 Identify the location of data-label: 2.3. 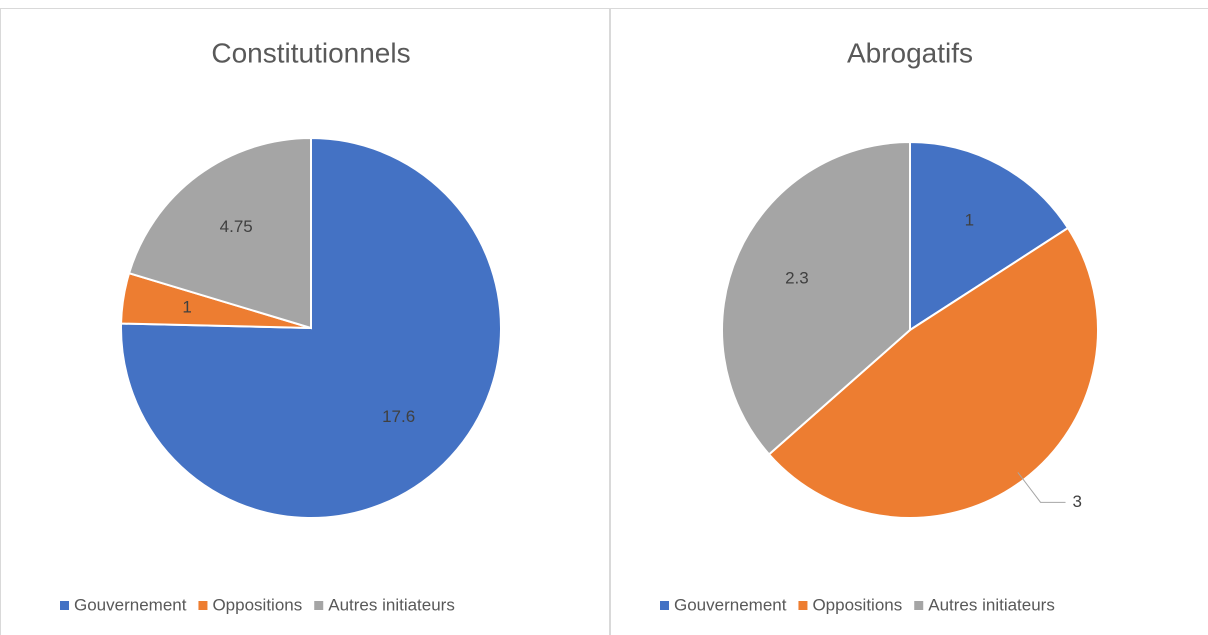
(797, 277).